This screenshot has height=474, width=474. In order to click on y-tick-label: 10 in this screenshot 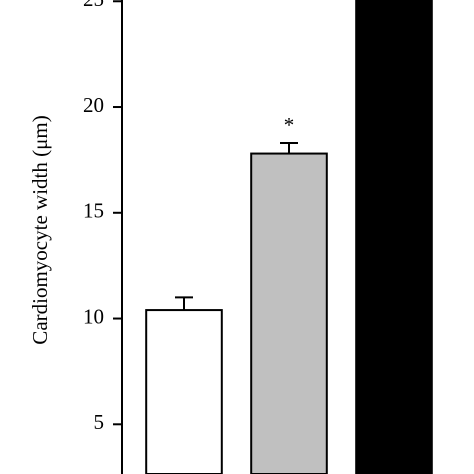, I will do `click(93, 316)`.